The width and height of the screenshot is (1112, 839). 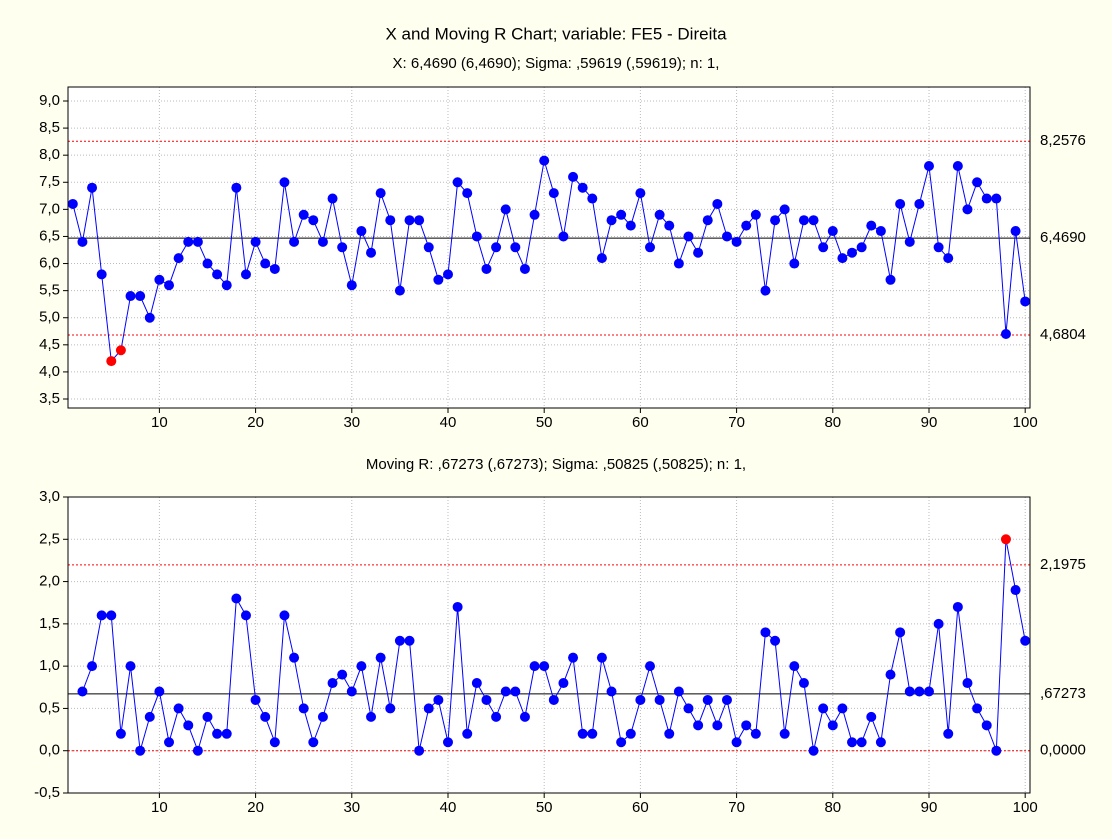 I want to click on y-tick-label: 8,0, so click(x=49, y=154).